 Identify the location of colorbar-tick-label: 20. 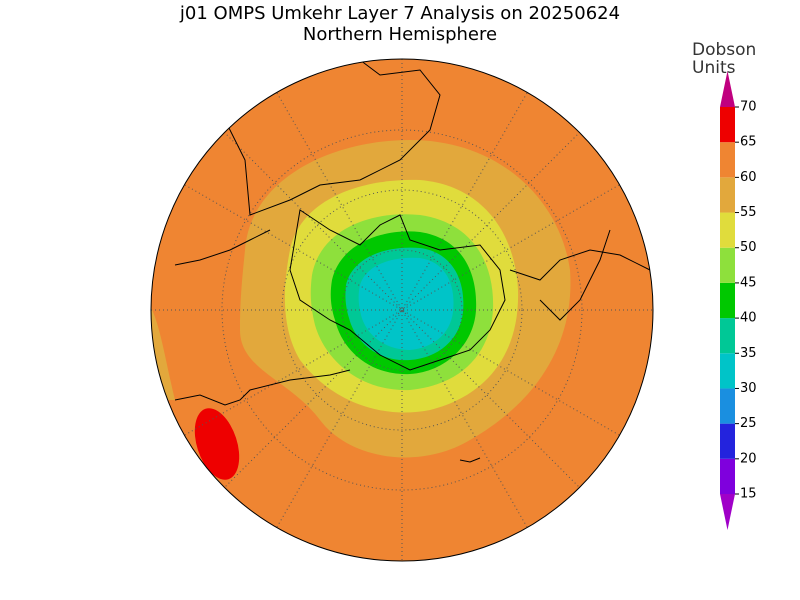
(748, 458).